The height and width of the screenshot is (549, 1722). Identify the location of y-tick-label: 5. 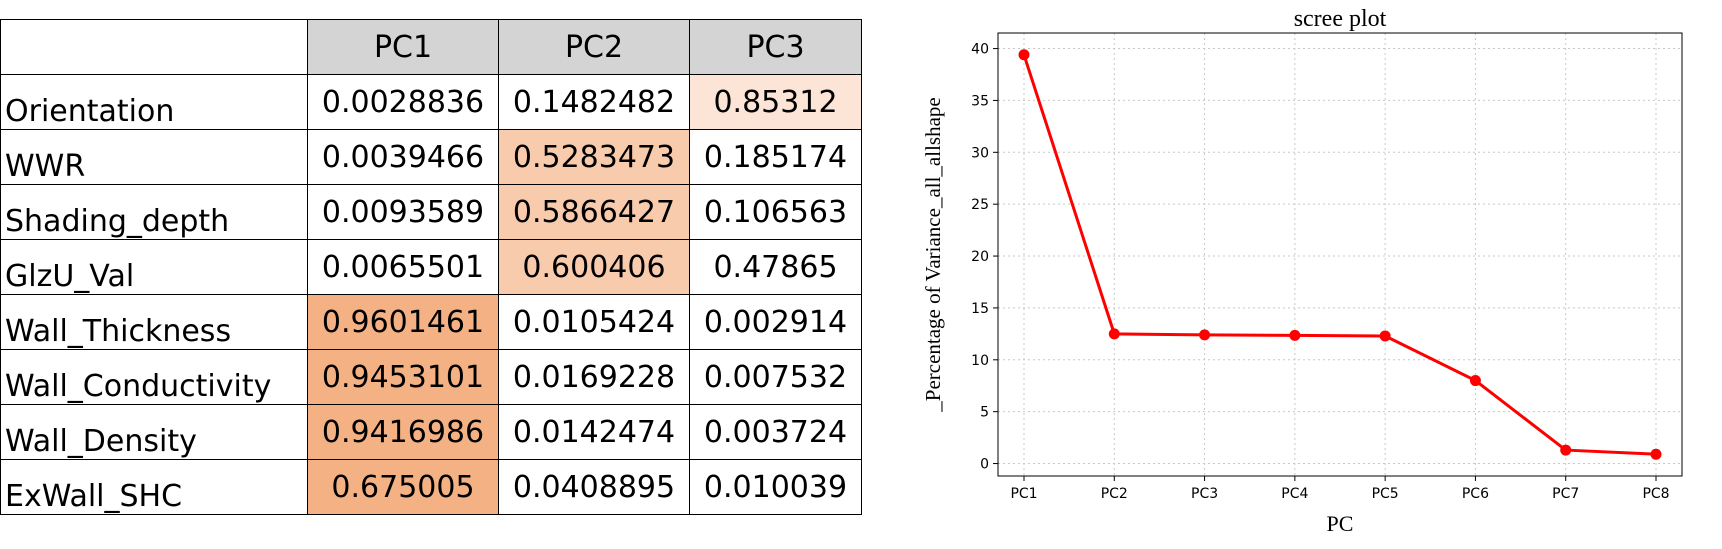
(984, 413).